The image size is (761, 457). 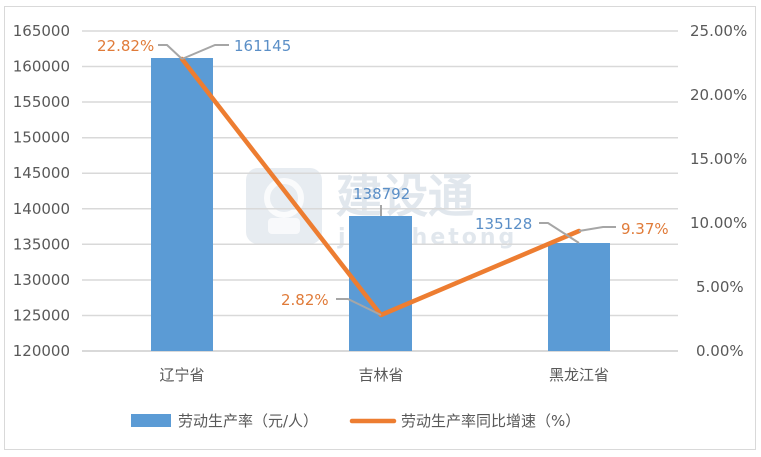 I want to click on x-axis: 辽宁省 吉林省 黑龙江省, so click(x=384, y=375).